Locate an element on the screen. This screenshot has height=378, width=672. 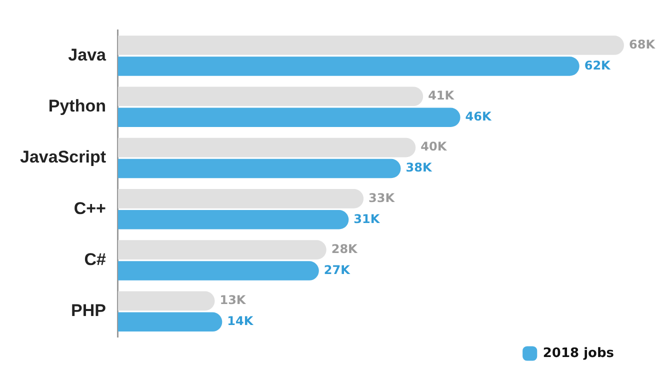
data-label: 33K is located at coordinates (382, 197).